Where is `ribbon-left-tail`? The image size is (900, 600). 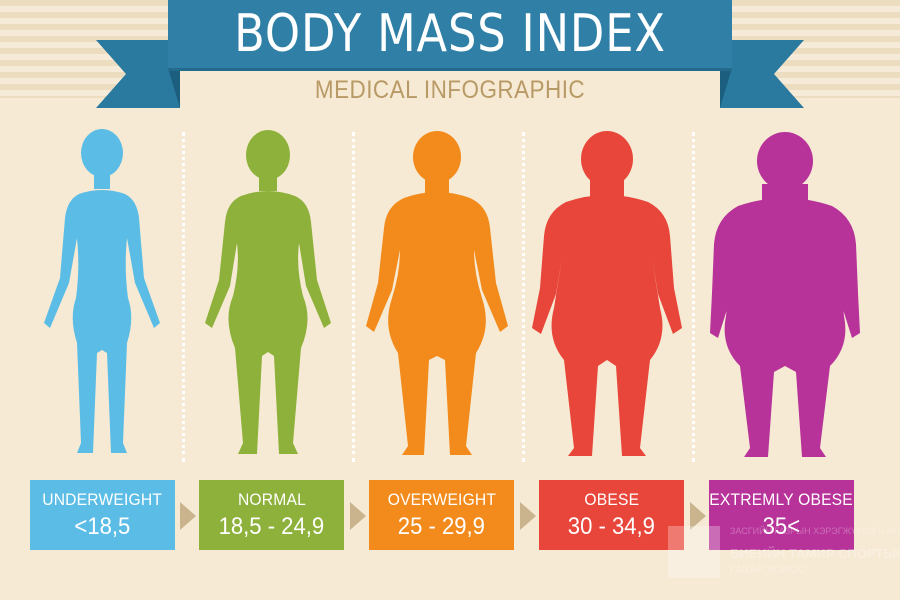 ribbon-left-tail is located at coordinates (138, 74).